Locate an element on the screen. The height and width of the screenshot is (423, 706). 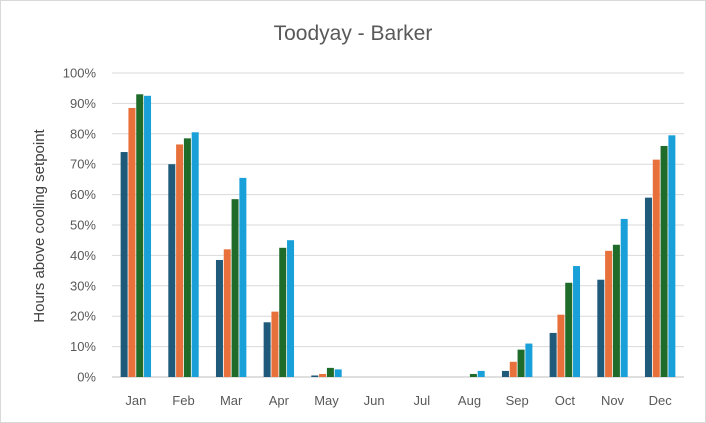
y-tick-label: 100% is located at coordinates (80, 73).